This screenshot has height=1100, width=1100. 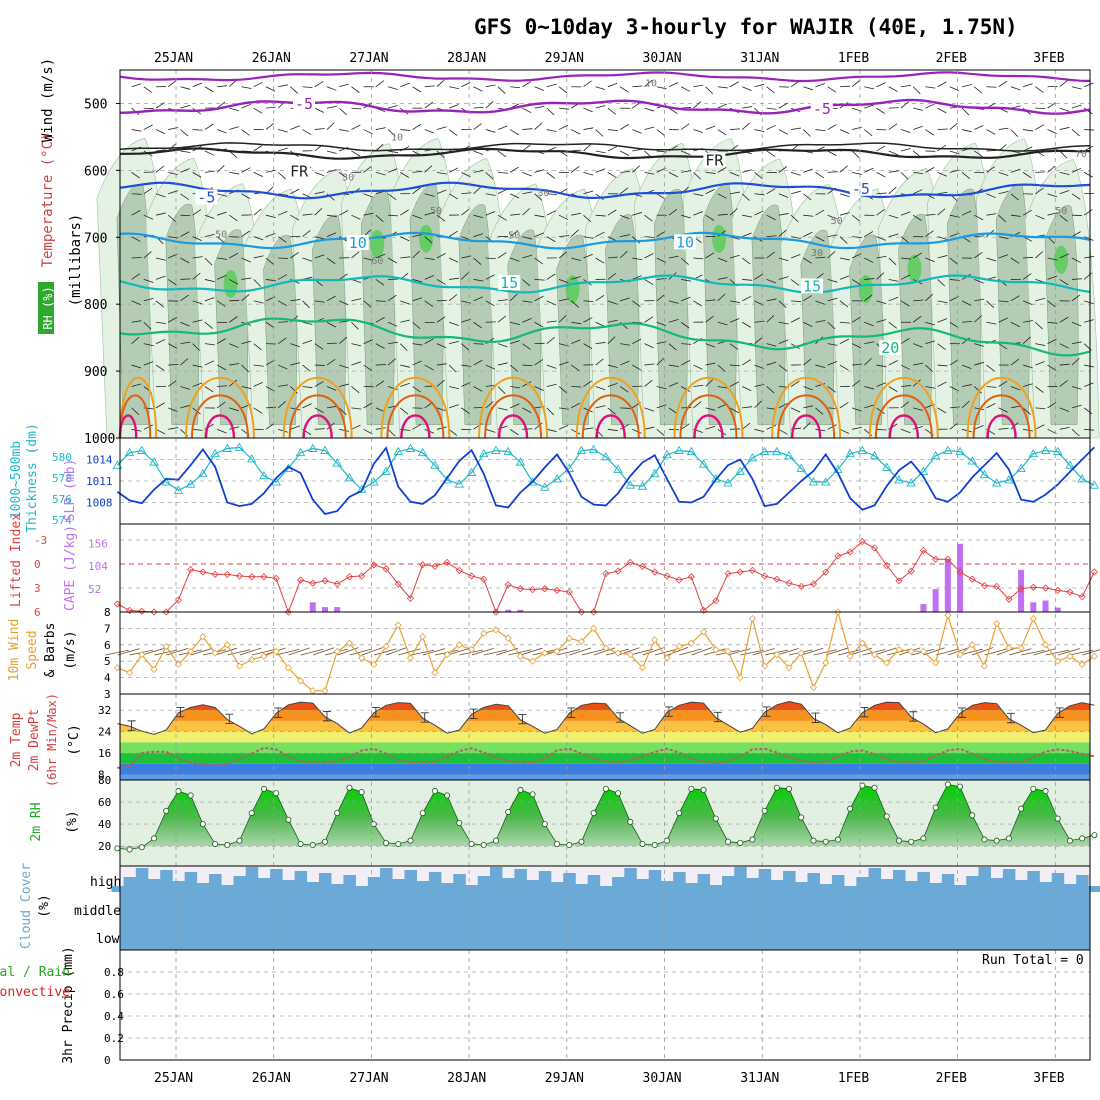 What do you see at coordinates (95, 238) in the screenshot?
I see `upper-ytick: 700` at bounding box center [95, 238].